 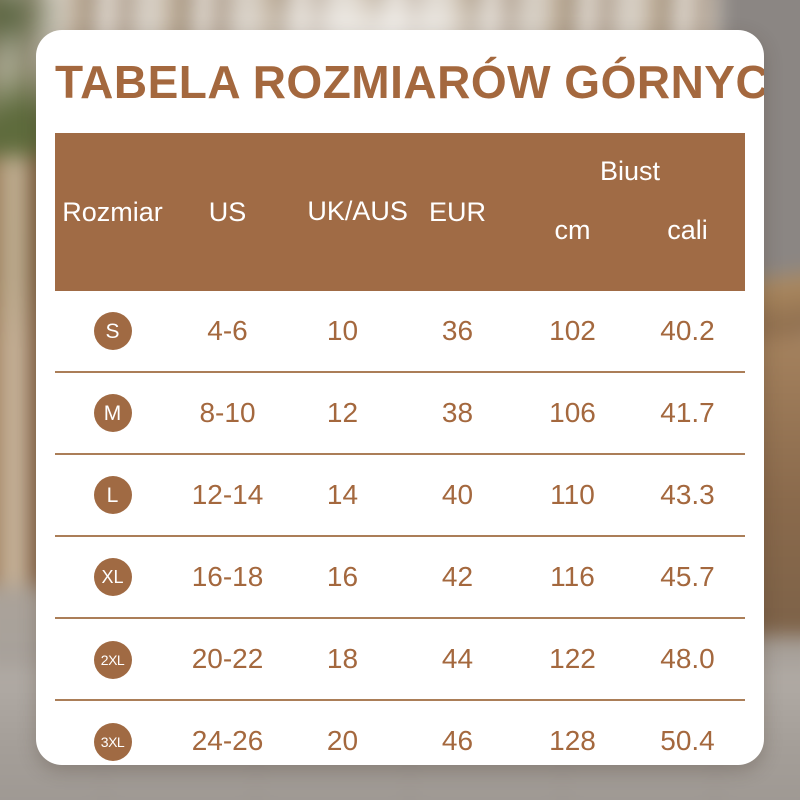 What do you see at coordinates (112, 741) in the screenshot?
I see `size-badge: 3XL` at bounding box center [112, 741].